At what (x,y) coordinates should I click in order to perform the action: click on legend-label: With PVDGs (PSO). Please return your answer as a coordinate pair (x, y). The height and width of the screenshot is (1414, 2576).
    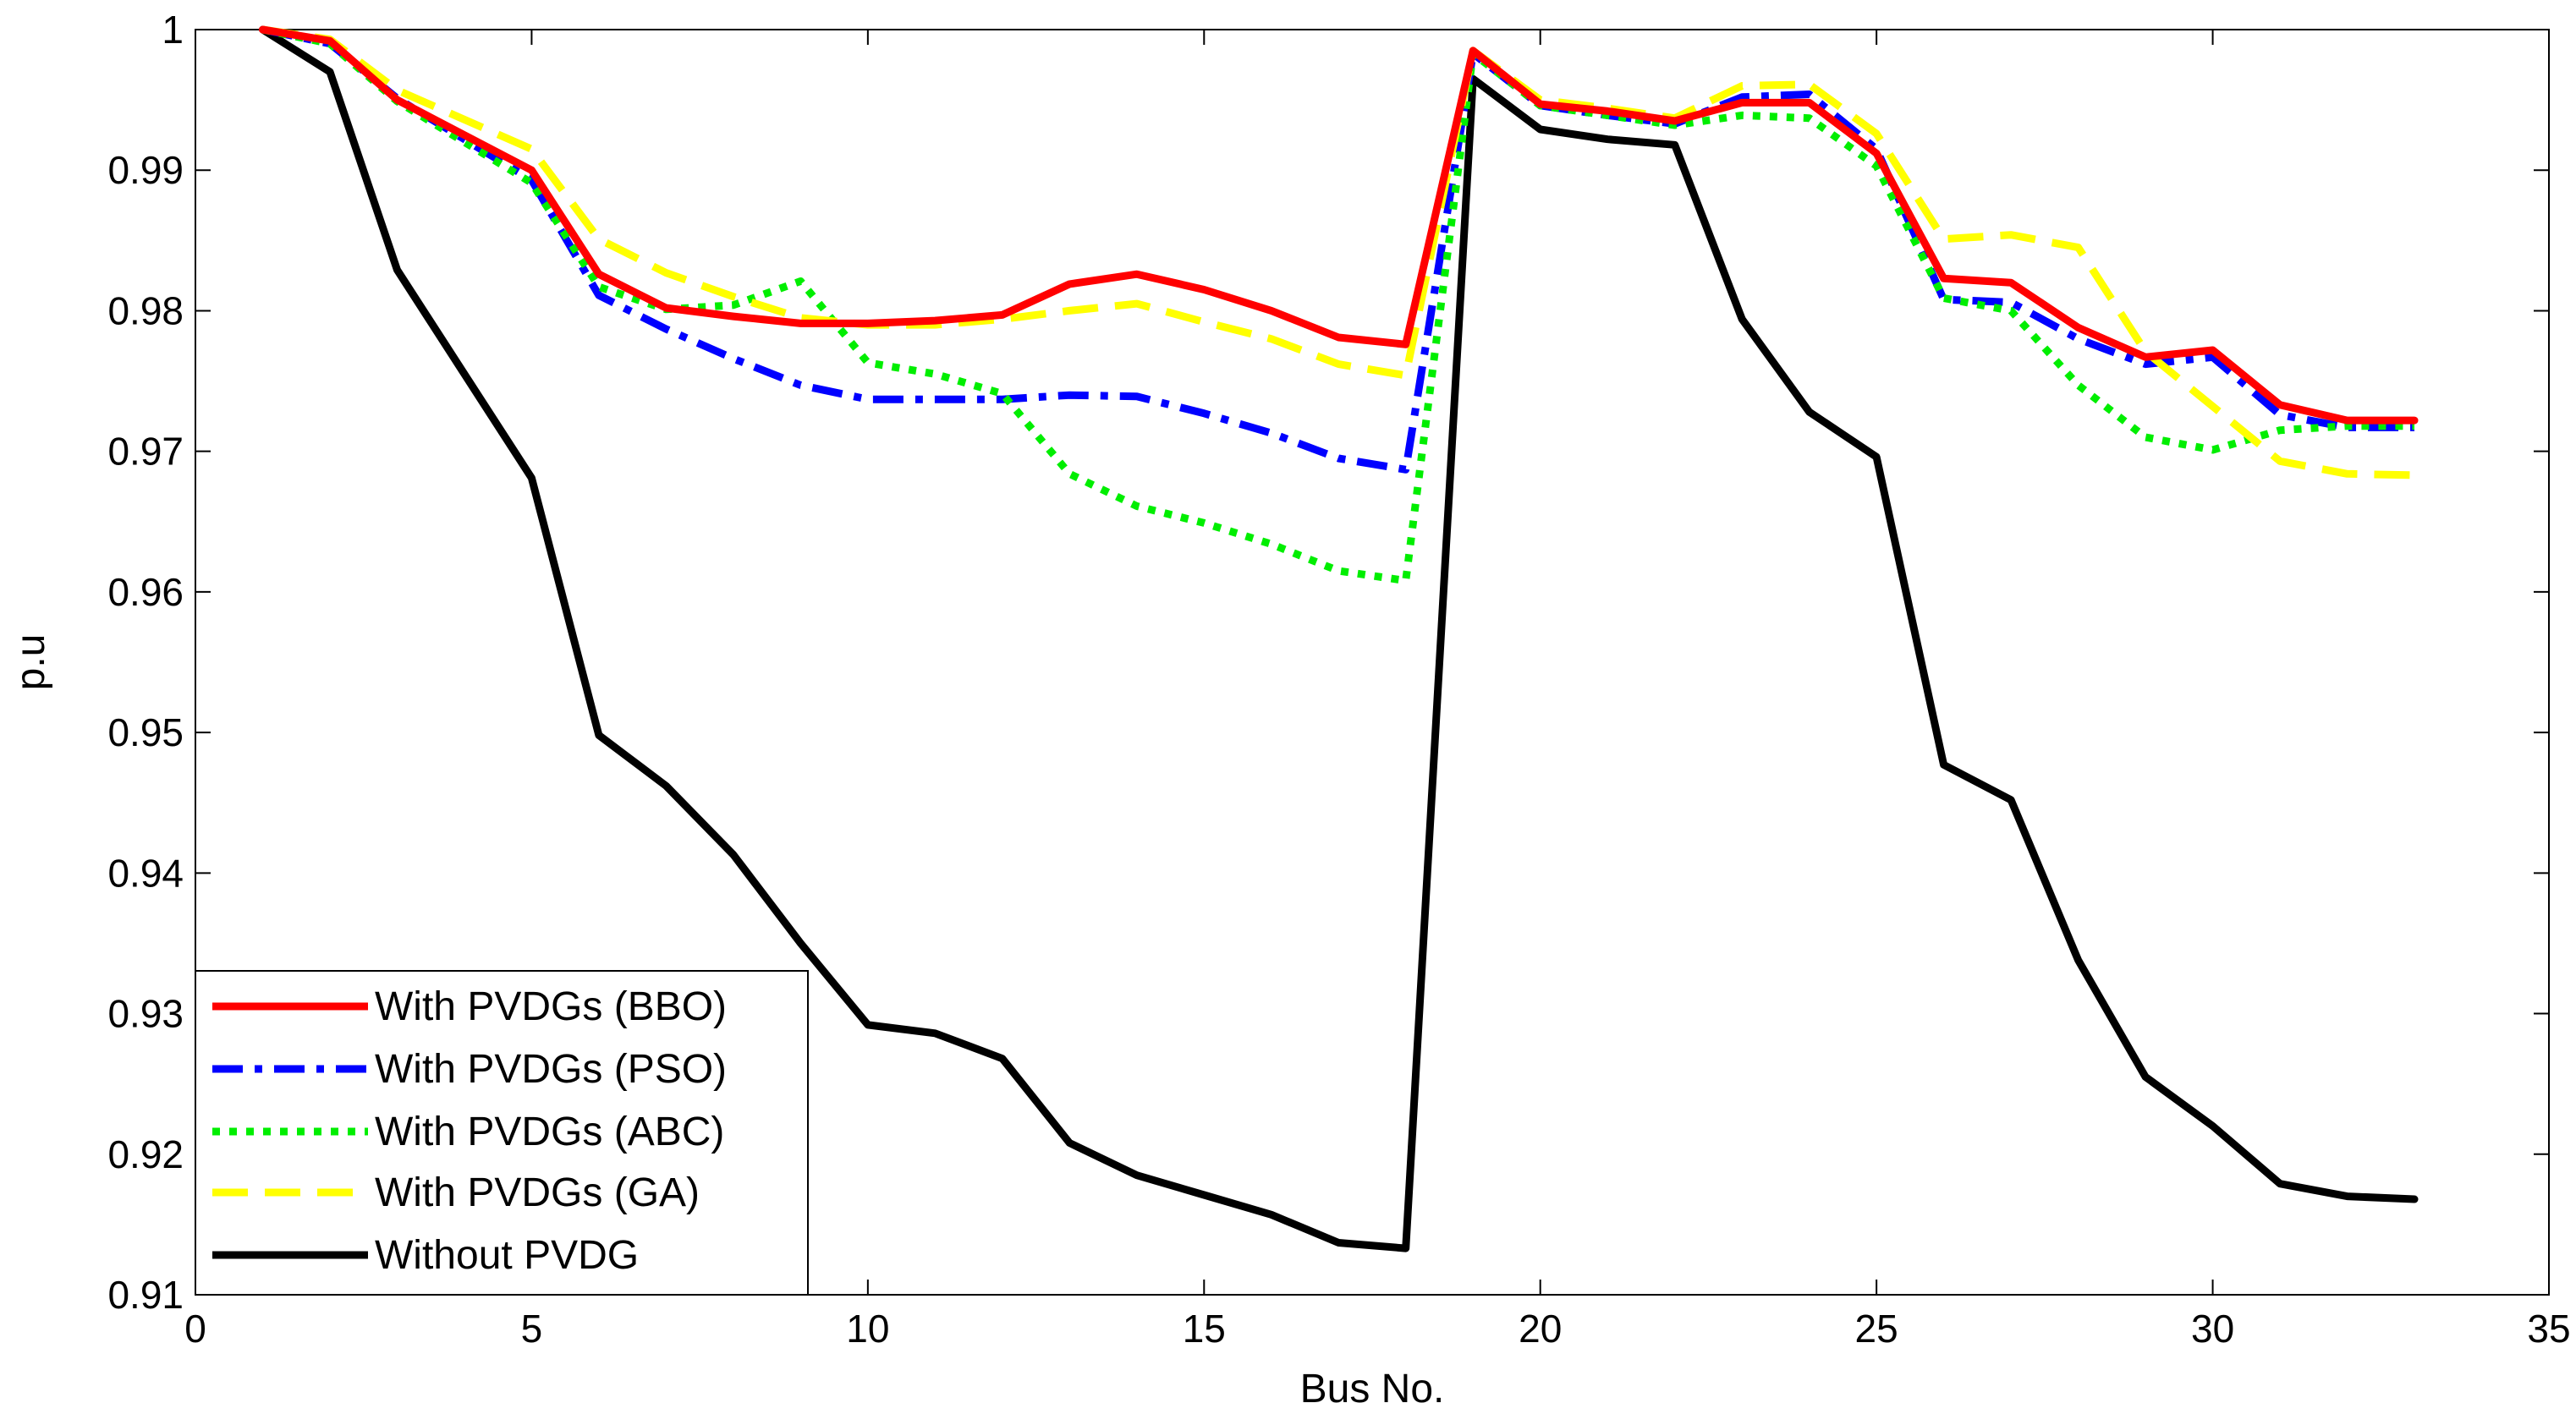
    Looking at the image, I should click on (551, 1069).